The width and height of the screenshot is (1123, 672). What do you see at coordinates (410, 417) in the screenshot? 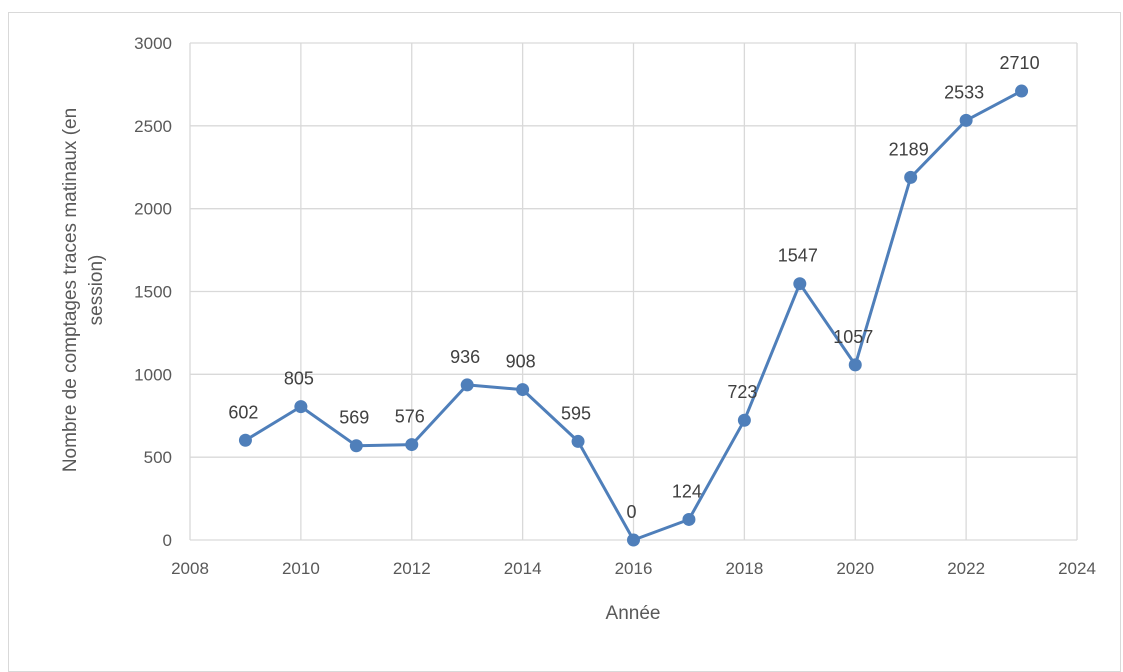
I see `data-label: 576` at bounding box center [410, 417].